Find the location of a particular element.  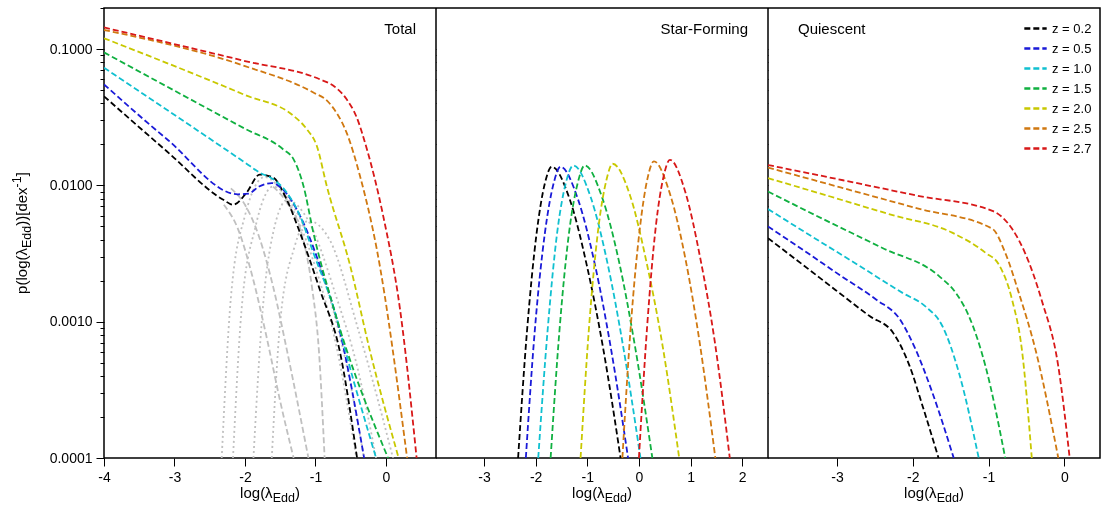

y-tick-label: 0.0010 is located at coordinates (71, 321).